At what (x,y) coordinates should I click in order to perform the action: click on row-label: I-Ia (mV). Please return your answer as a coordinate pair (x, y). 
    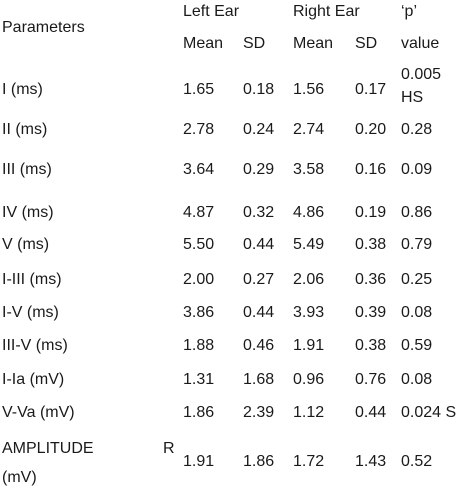
    Looking at the image, I should click on (33, 379).